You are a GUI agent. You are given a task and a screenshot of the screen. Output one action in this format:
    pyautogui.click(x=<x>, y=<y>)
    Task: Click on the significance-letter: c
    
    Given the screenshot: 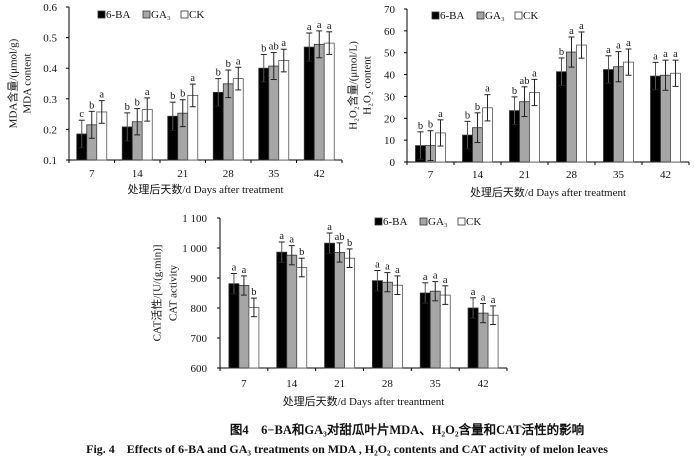 What is the action you would take?
    pyautogui.click(x=81, y=114)
    